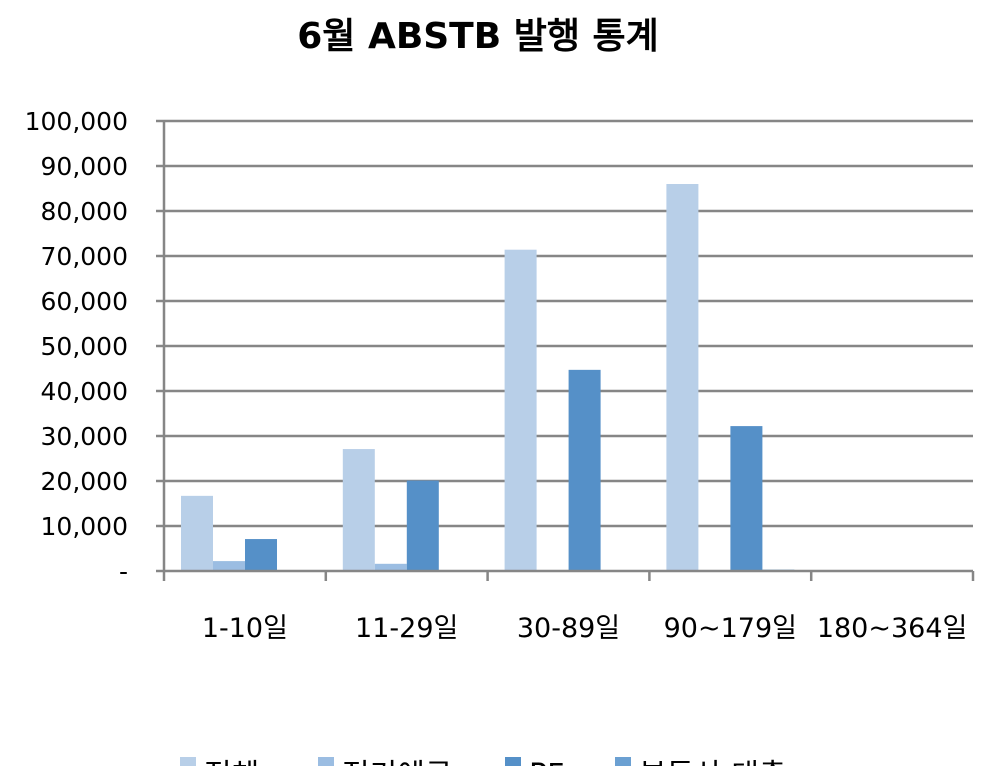 This screenshot has height=766, width=990. What do you see at coordinates (123, 571) in the screenshot?
I see `y-tick-label: -` at bounding box center [123, 571].